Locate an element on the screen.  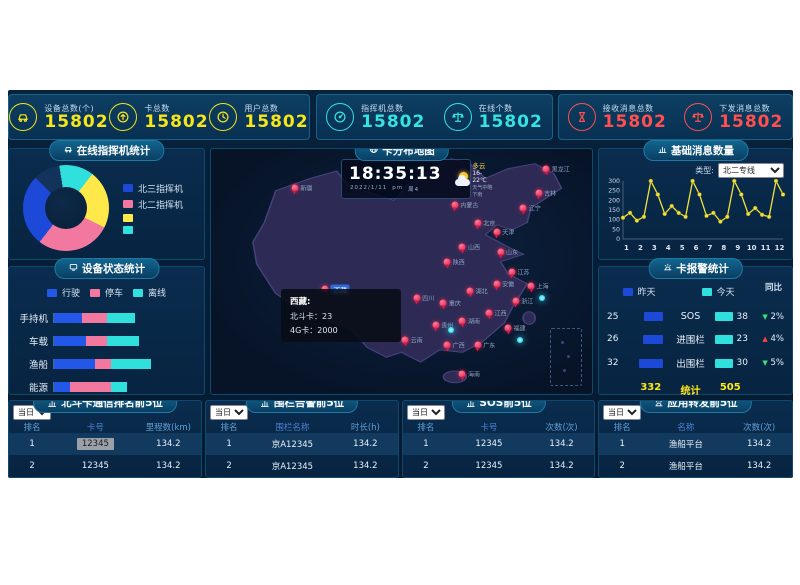
map-pin-label: 黑龙江 is located at coordinates (560, 170).